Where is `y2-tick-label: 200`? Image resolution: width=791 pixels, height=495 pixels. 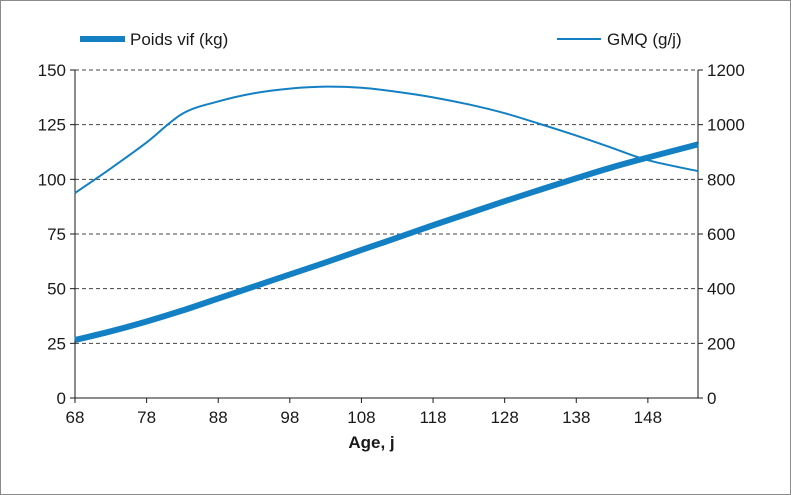
y2-tick-label: 200 is located at coordinates (721, 343).